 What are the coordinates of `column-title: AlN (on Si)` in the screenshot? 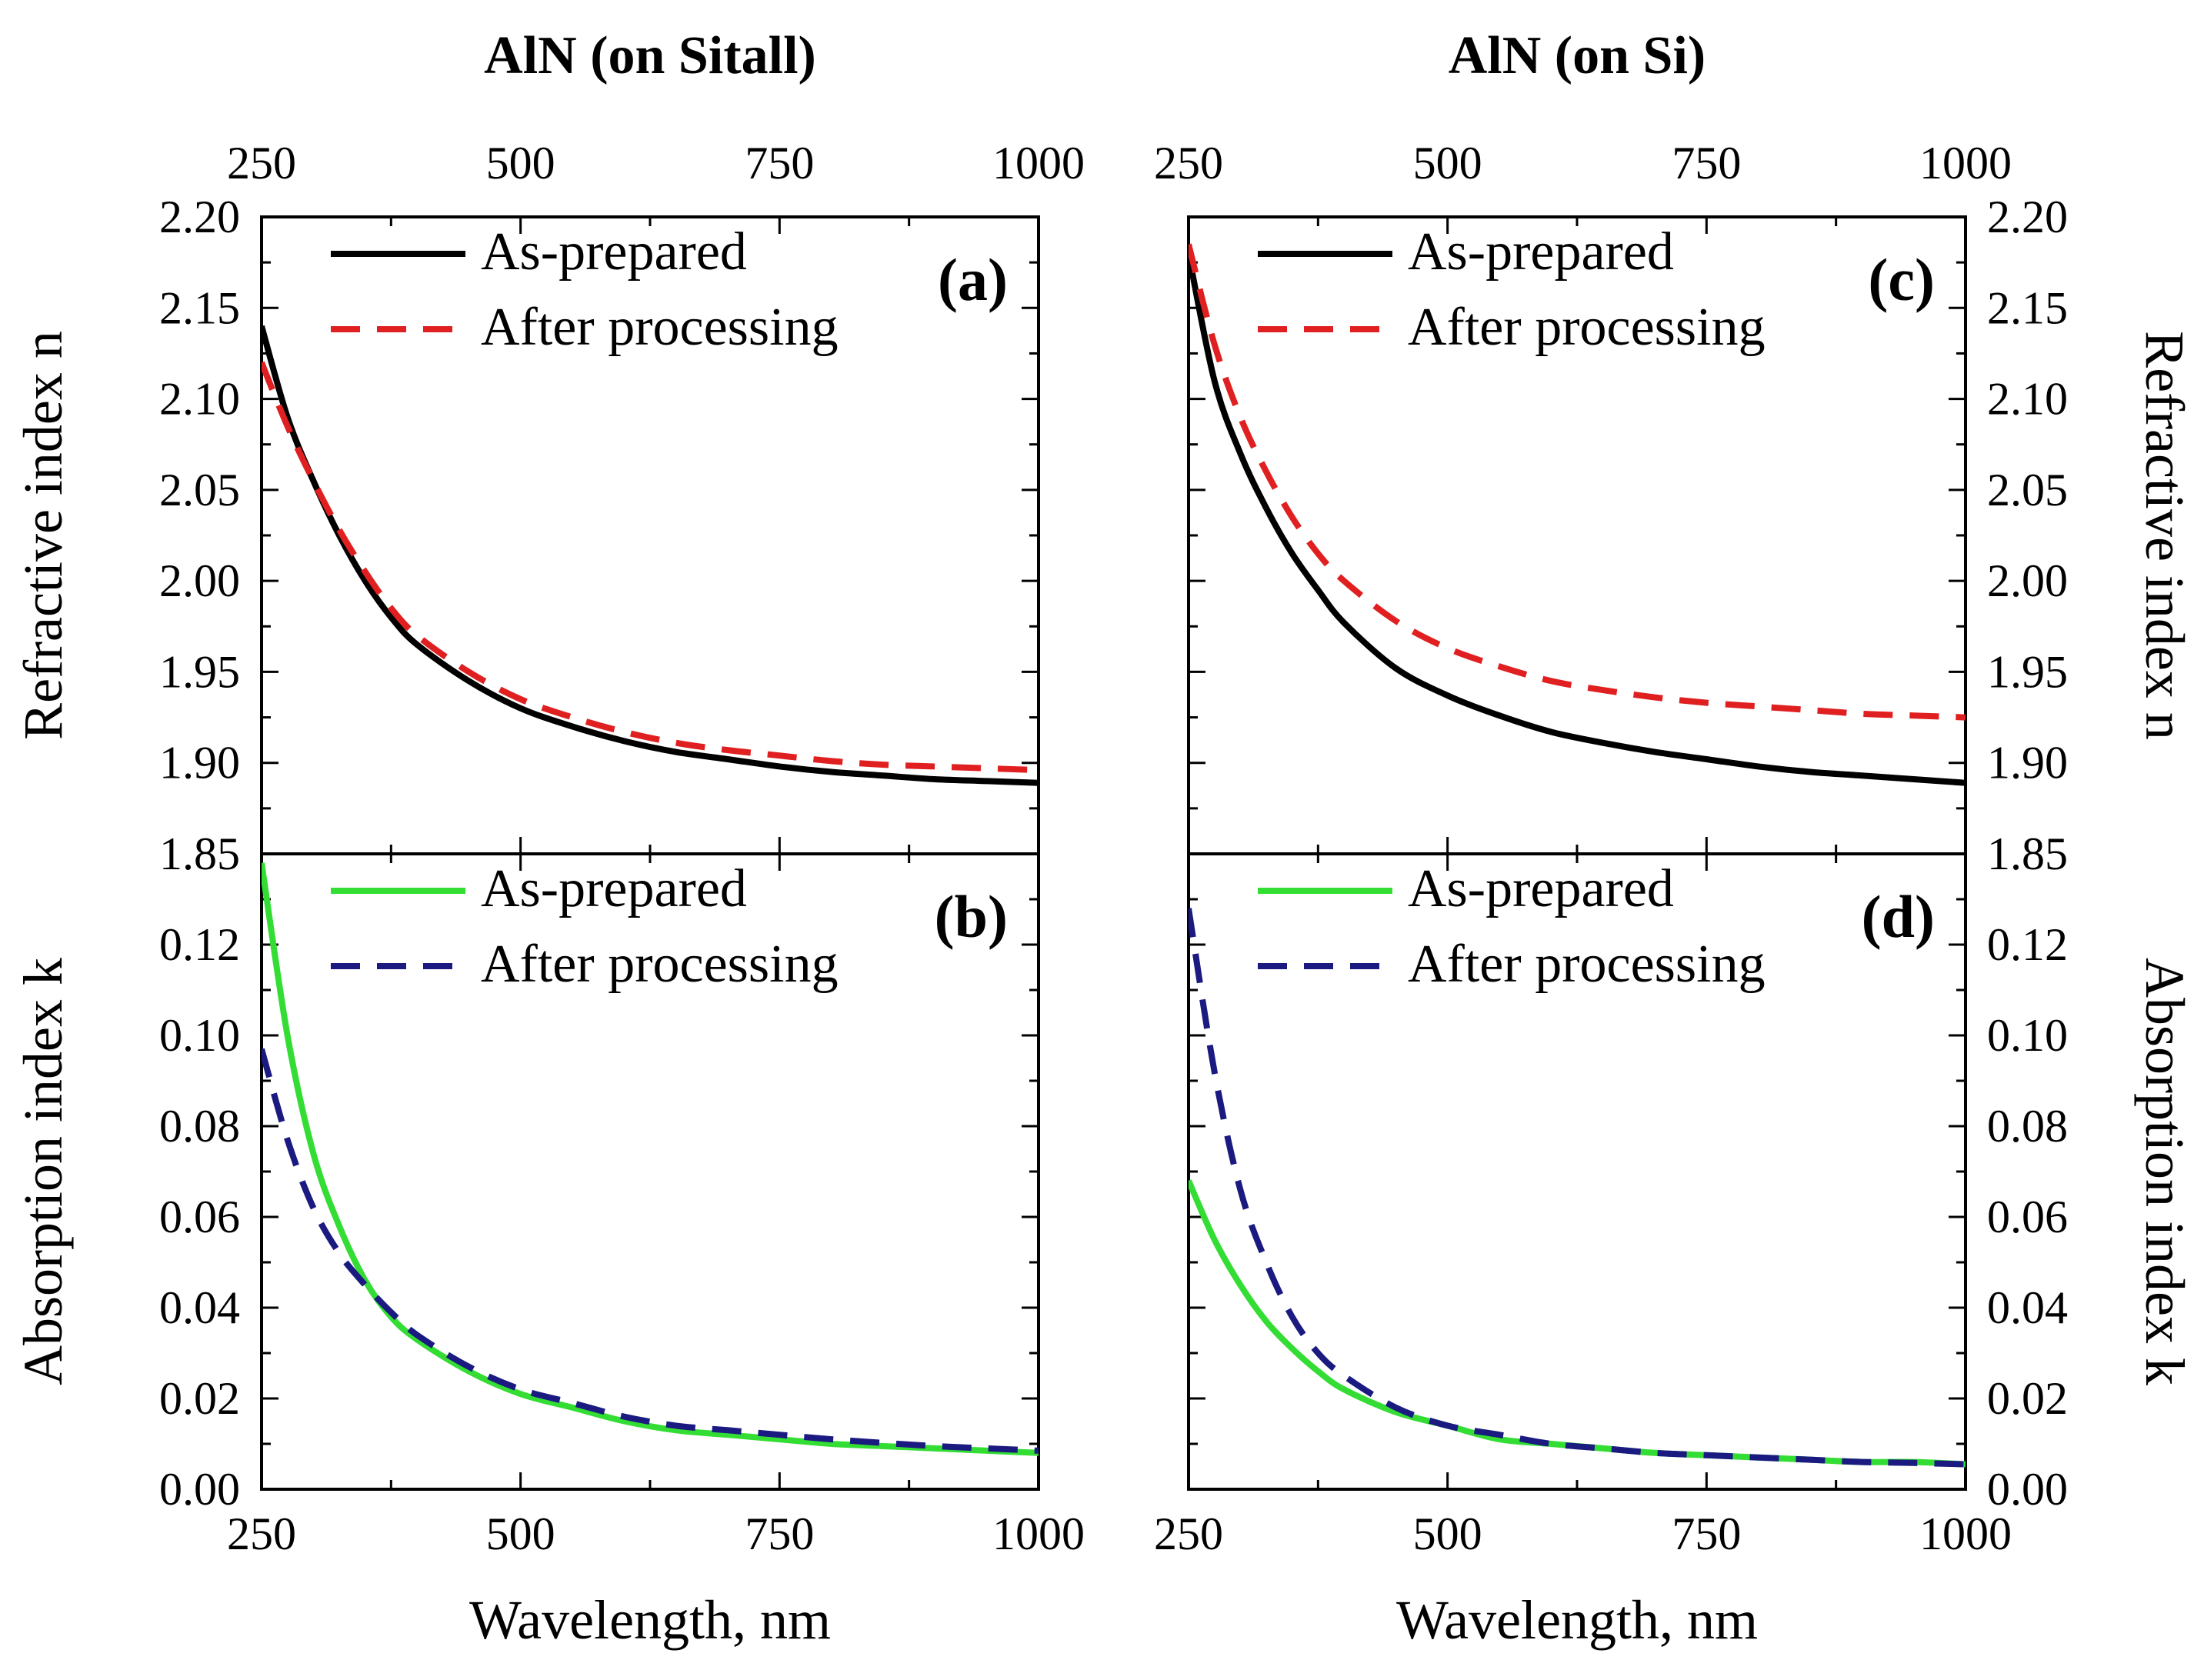 It's located at (1577, 56).